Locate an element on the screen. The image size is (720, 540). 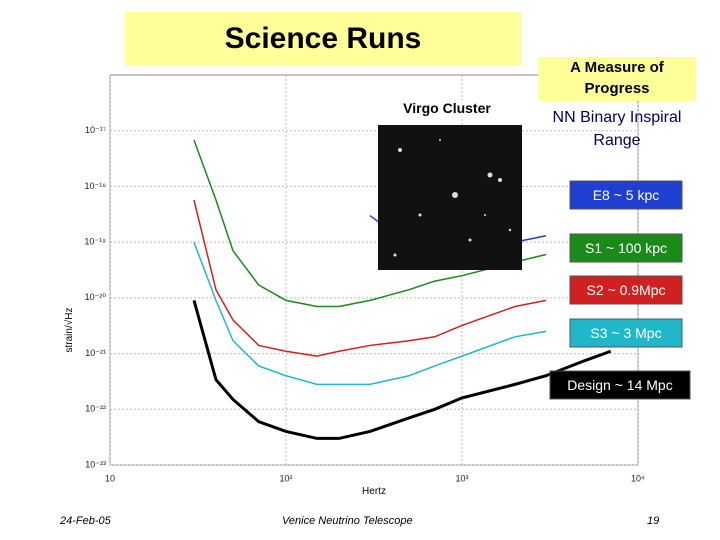
footer-date: 24-Feb-05 is located at coordinates (85, 521).